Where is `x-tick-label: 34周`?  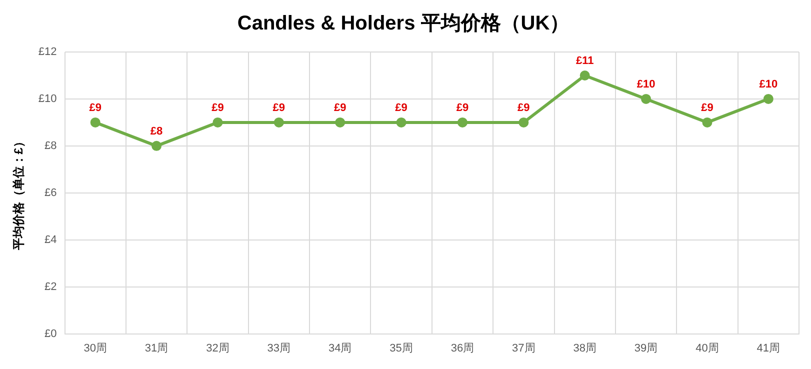 x-tick-label: 34周 is located at coordinates (340, 348).